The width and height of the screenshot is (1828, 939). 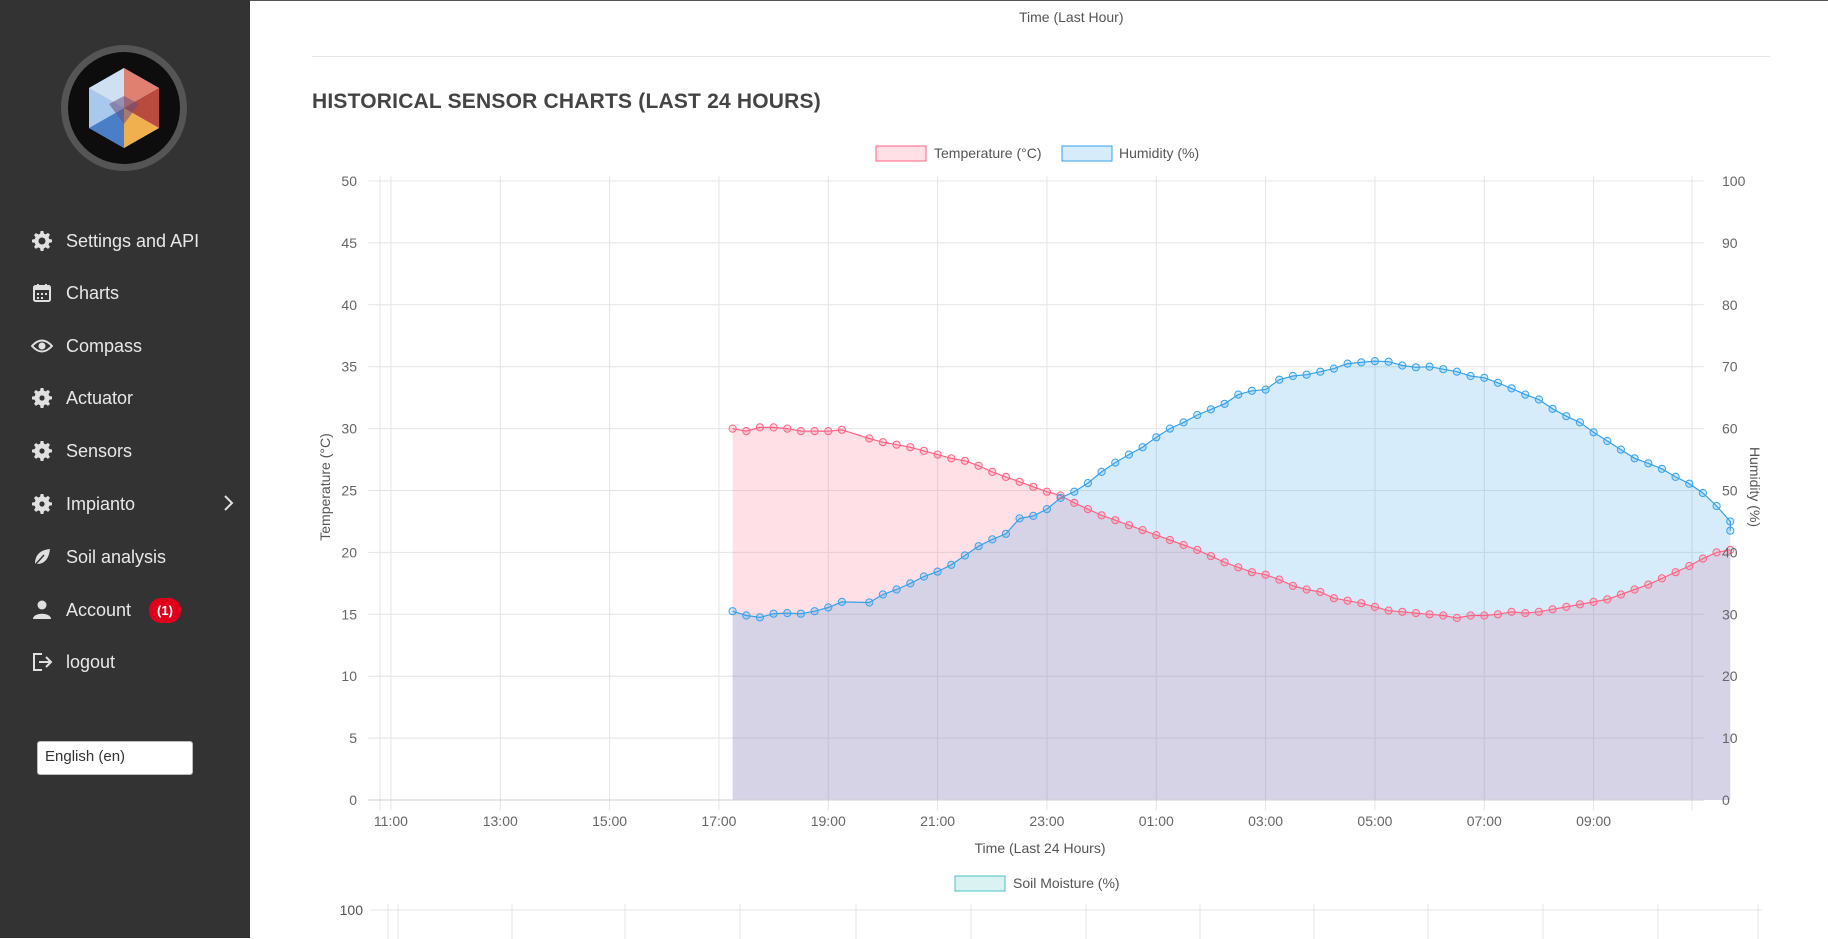 What do you see at coordinates (349, 429) in the screenshot?
I see `y-tick-left: 30` at bounding box center [349, 429].